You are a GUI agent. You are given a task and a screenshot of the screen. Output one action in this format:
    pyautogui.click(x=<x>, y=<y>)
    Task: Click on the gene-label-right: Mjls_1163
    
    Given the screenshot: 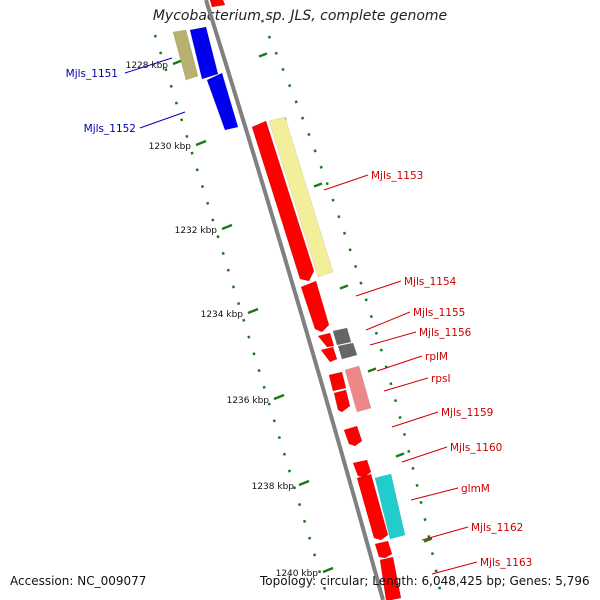 What is the action you would take?
    pyautogui.click(x=506, y=563)
    